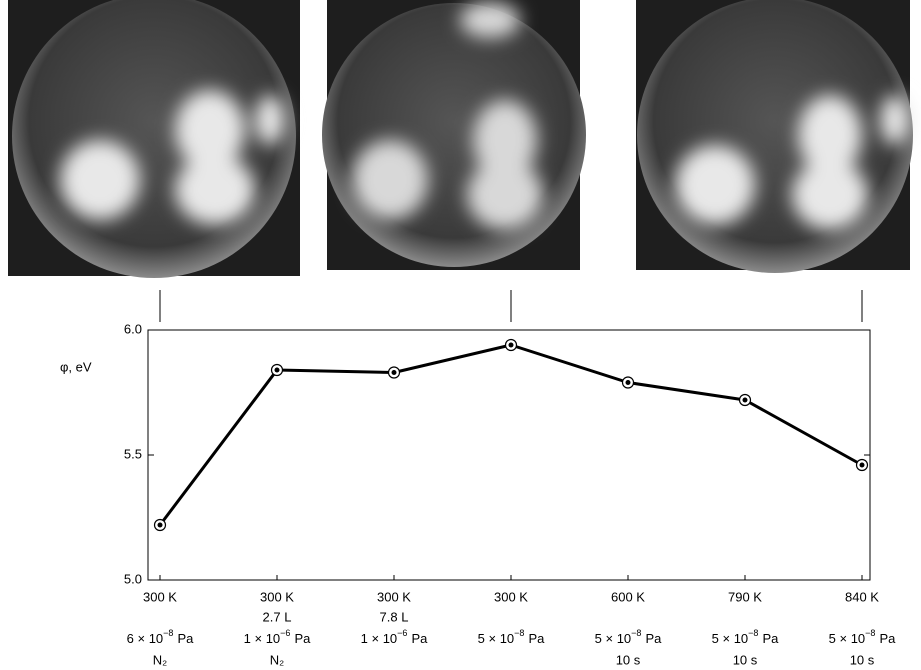 This screenshot has width=921, height=670. Describe the element at coordinates (277, 616) in the screenshot. I see `dose-label: 2.7 L` at that location.